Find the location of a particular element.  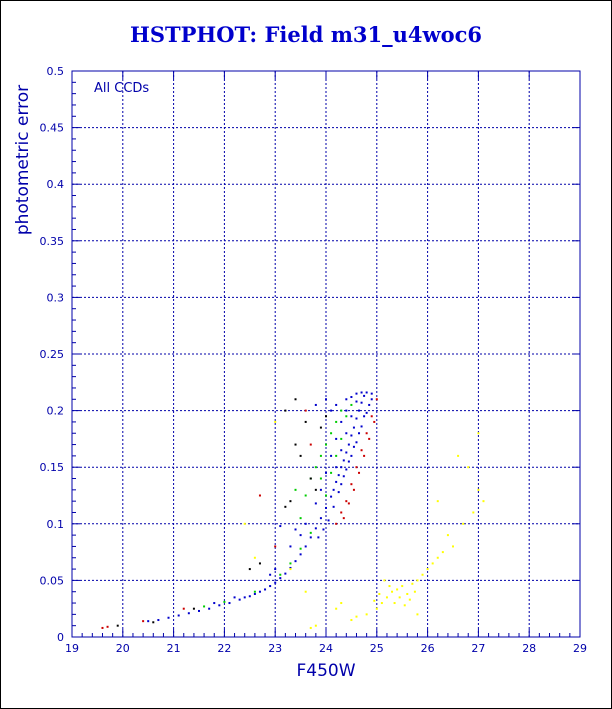

chart-title: HSTPHOT: Field m31_u4woc6 is located at coordinates (306, 34).